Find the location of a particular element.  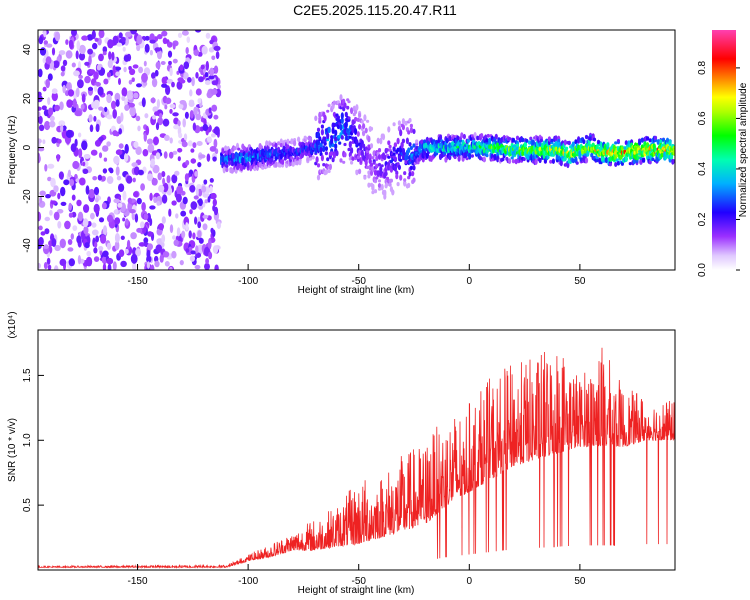

snr-x-ticks: -150 -100 -50 0 50 is located at coordinates (357, 575).